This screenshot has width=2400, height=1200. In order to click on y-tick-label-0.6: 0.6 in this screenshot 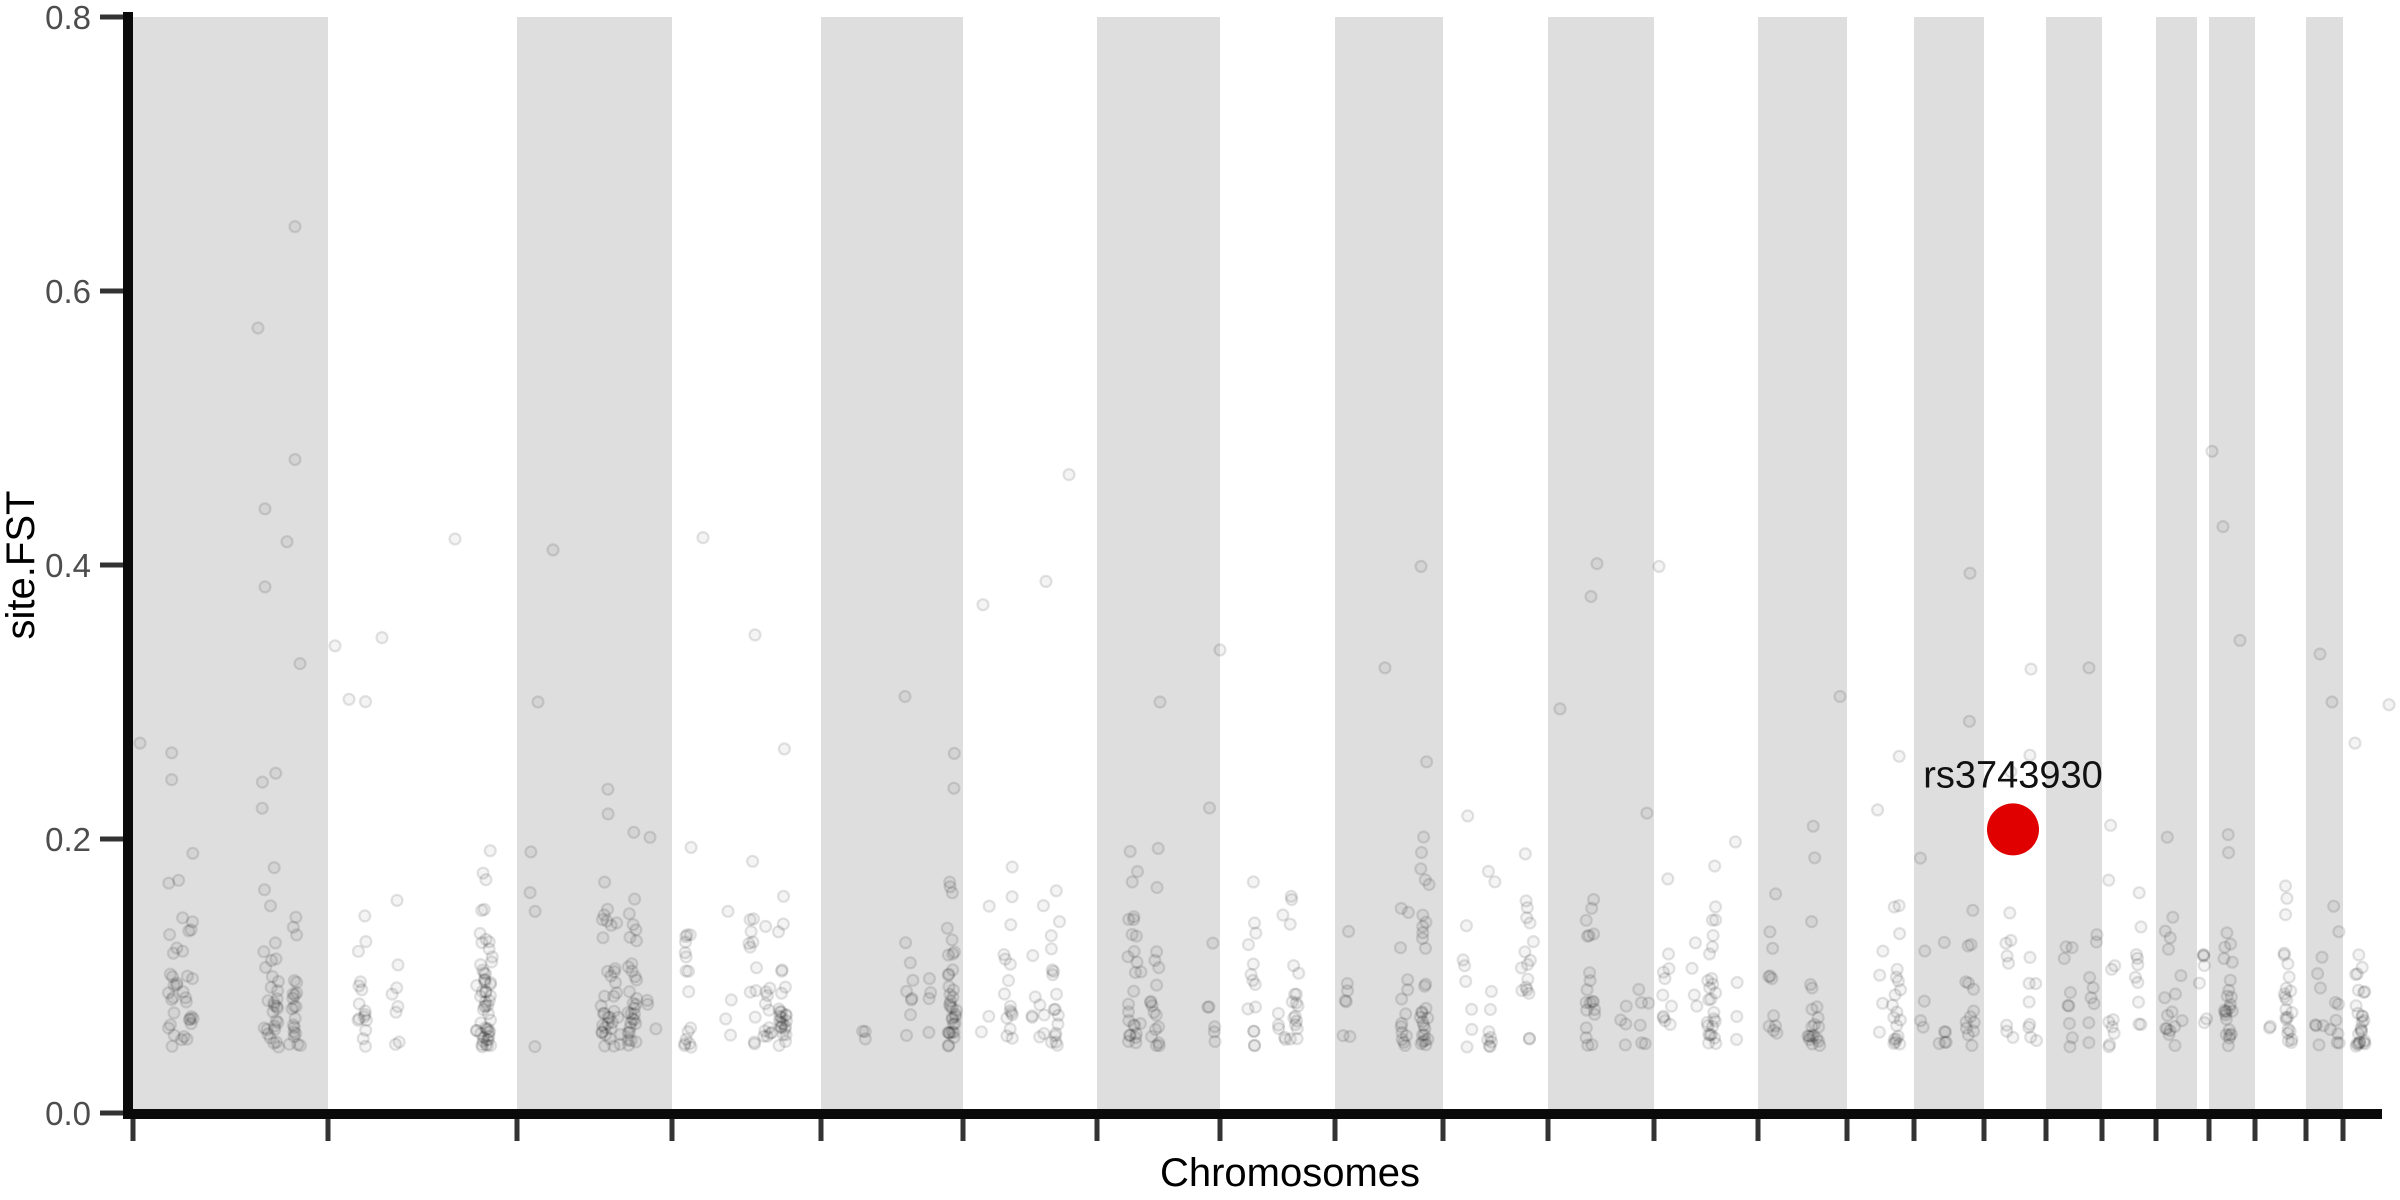, I will do `click(68, 291)`.